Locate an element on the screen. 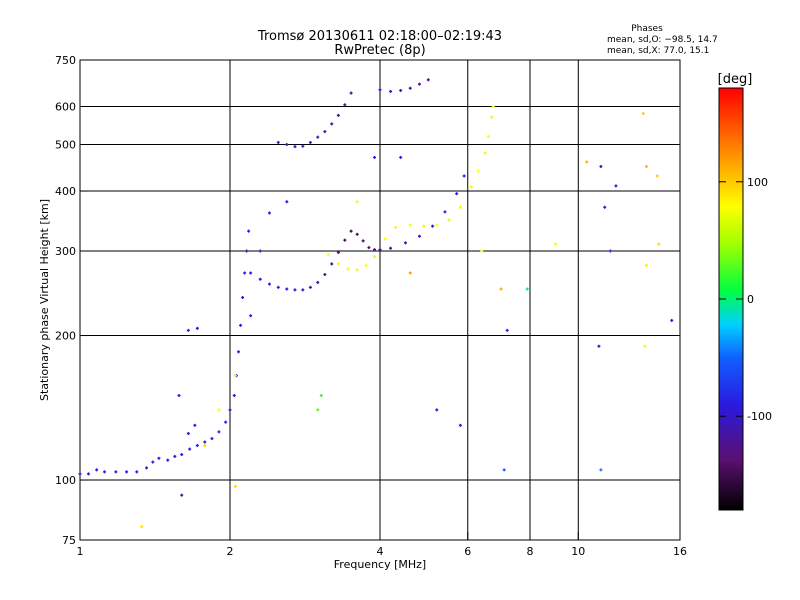  y-tick-label: 200 is located at coordinates (65, 336).